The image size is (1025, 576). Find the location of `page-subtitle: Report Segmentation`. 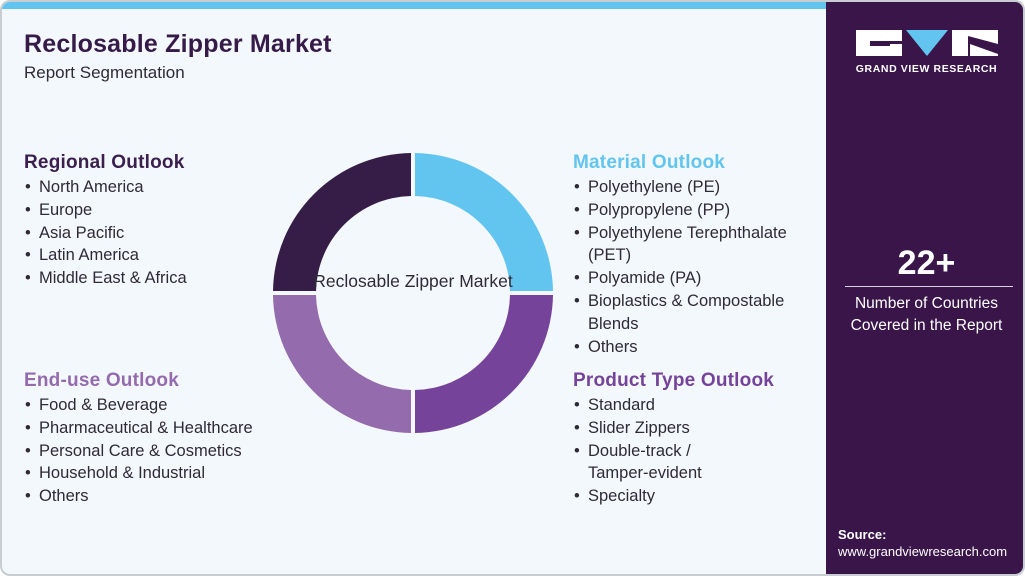

page-subtitle: Report Segmentation is located at coordinates (104, 72).